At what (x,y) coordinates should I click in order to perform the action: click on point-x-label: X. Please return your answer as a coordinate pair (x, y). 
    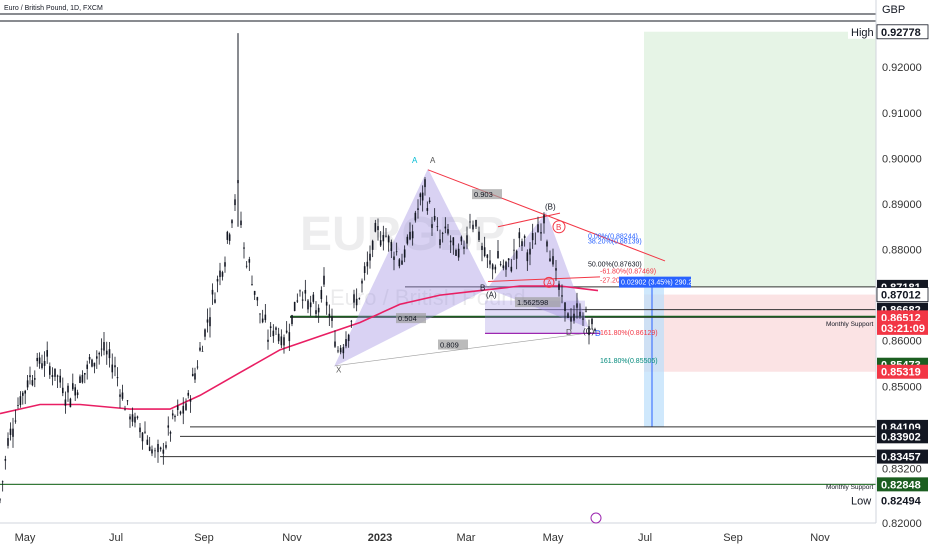
    Looking at the image, I should click on (339, 370).